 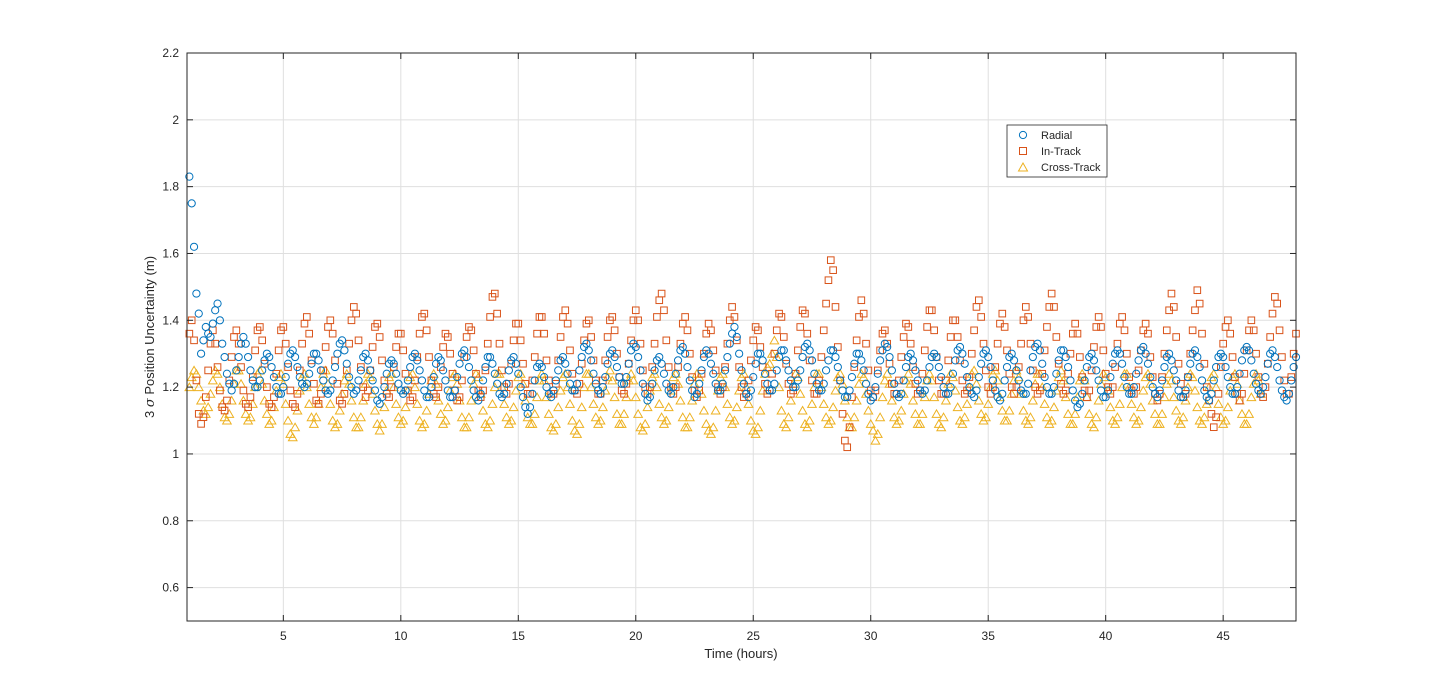 I want to click on legend-marker-cross-track, so click(x=1023, y=166).